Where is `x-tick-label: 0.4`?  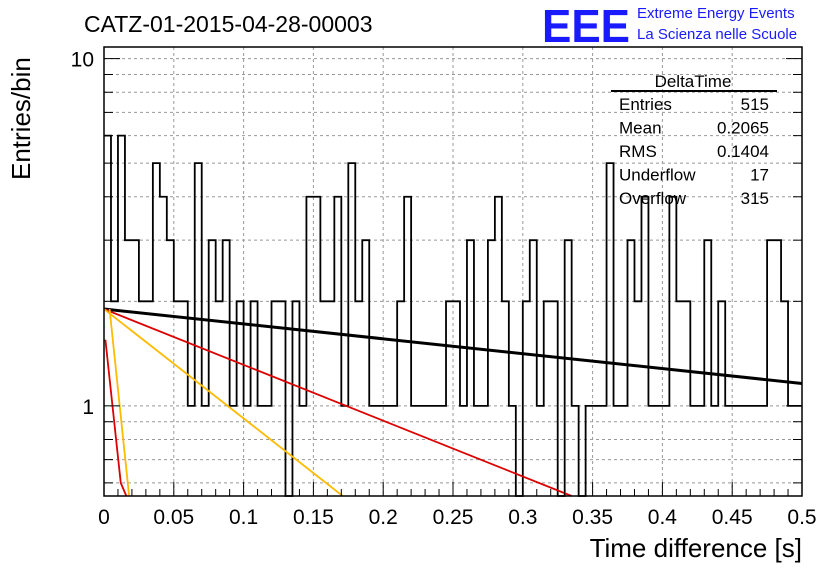
x-tick-label: 0.4 is located at coordinates (663, 517).